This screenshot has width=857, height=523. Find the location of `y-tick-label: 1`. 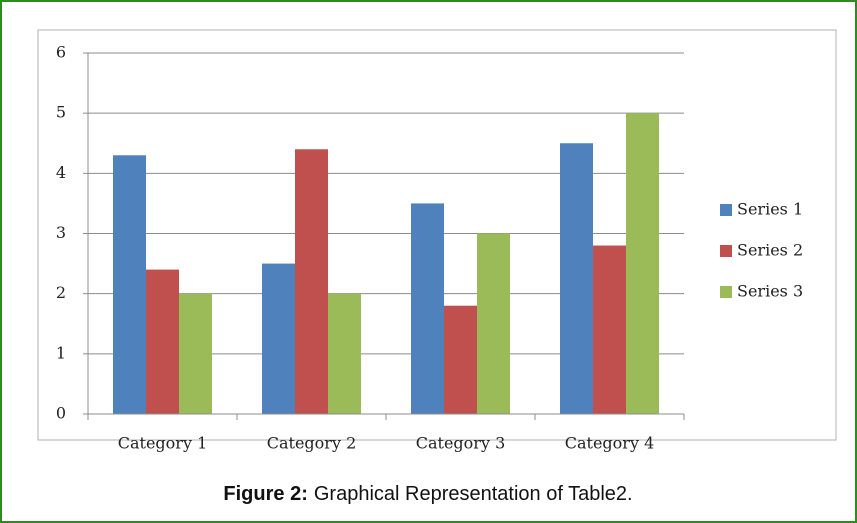

y-tick-label: 1 is located at coordinates (61, 352).